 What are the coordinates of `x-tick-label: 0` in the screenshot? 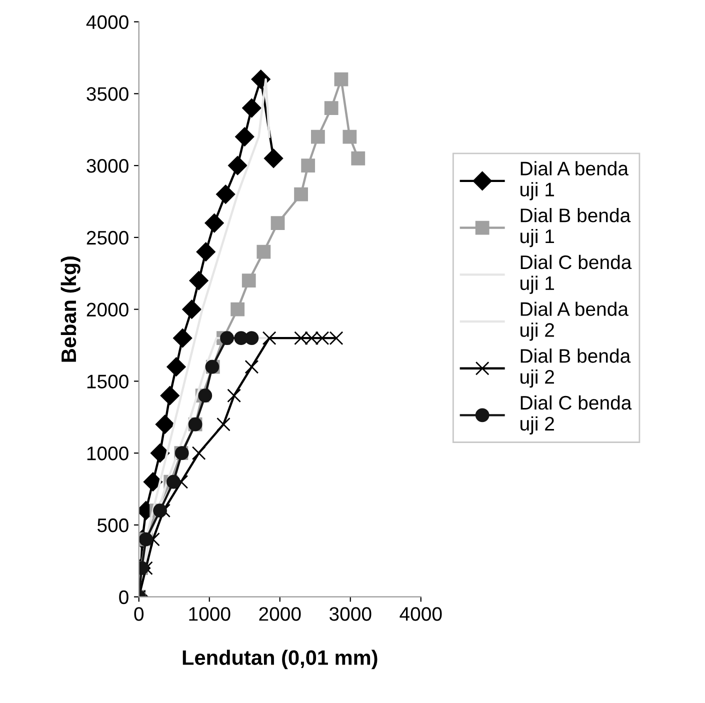 It's located at (139, 614).